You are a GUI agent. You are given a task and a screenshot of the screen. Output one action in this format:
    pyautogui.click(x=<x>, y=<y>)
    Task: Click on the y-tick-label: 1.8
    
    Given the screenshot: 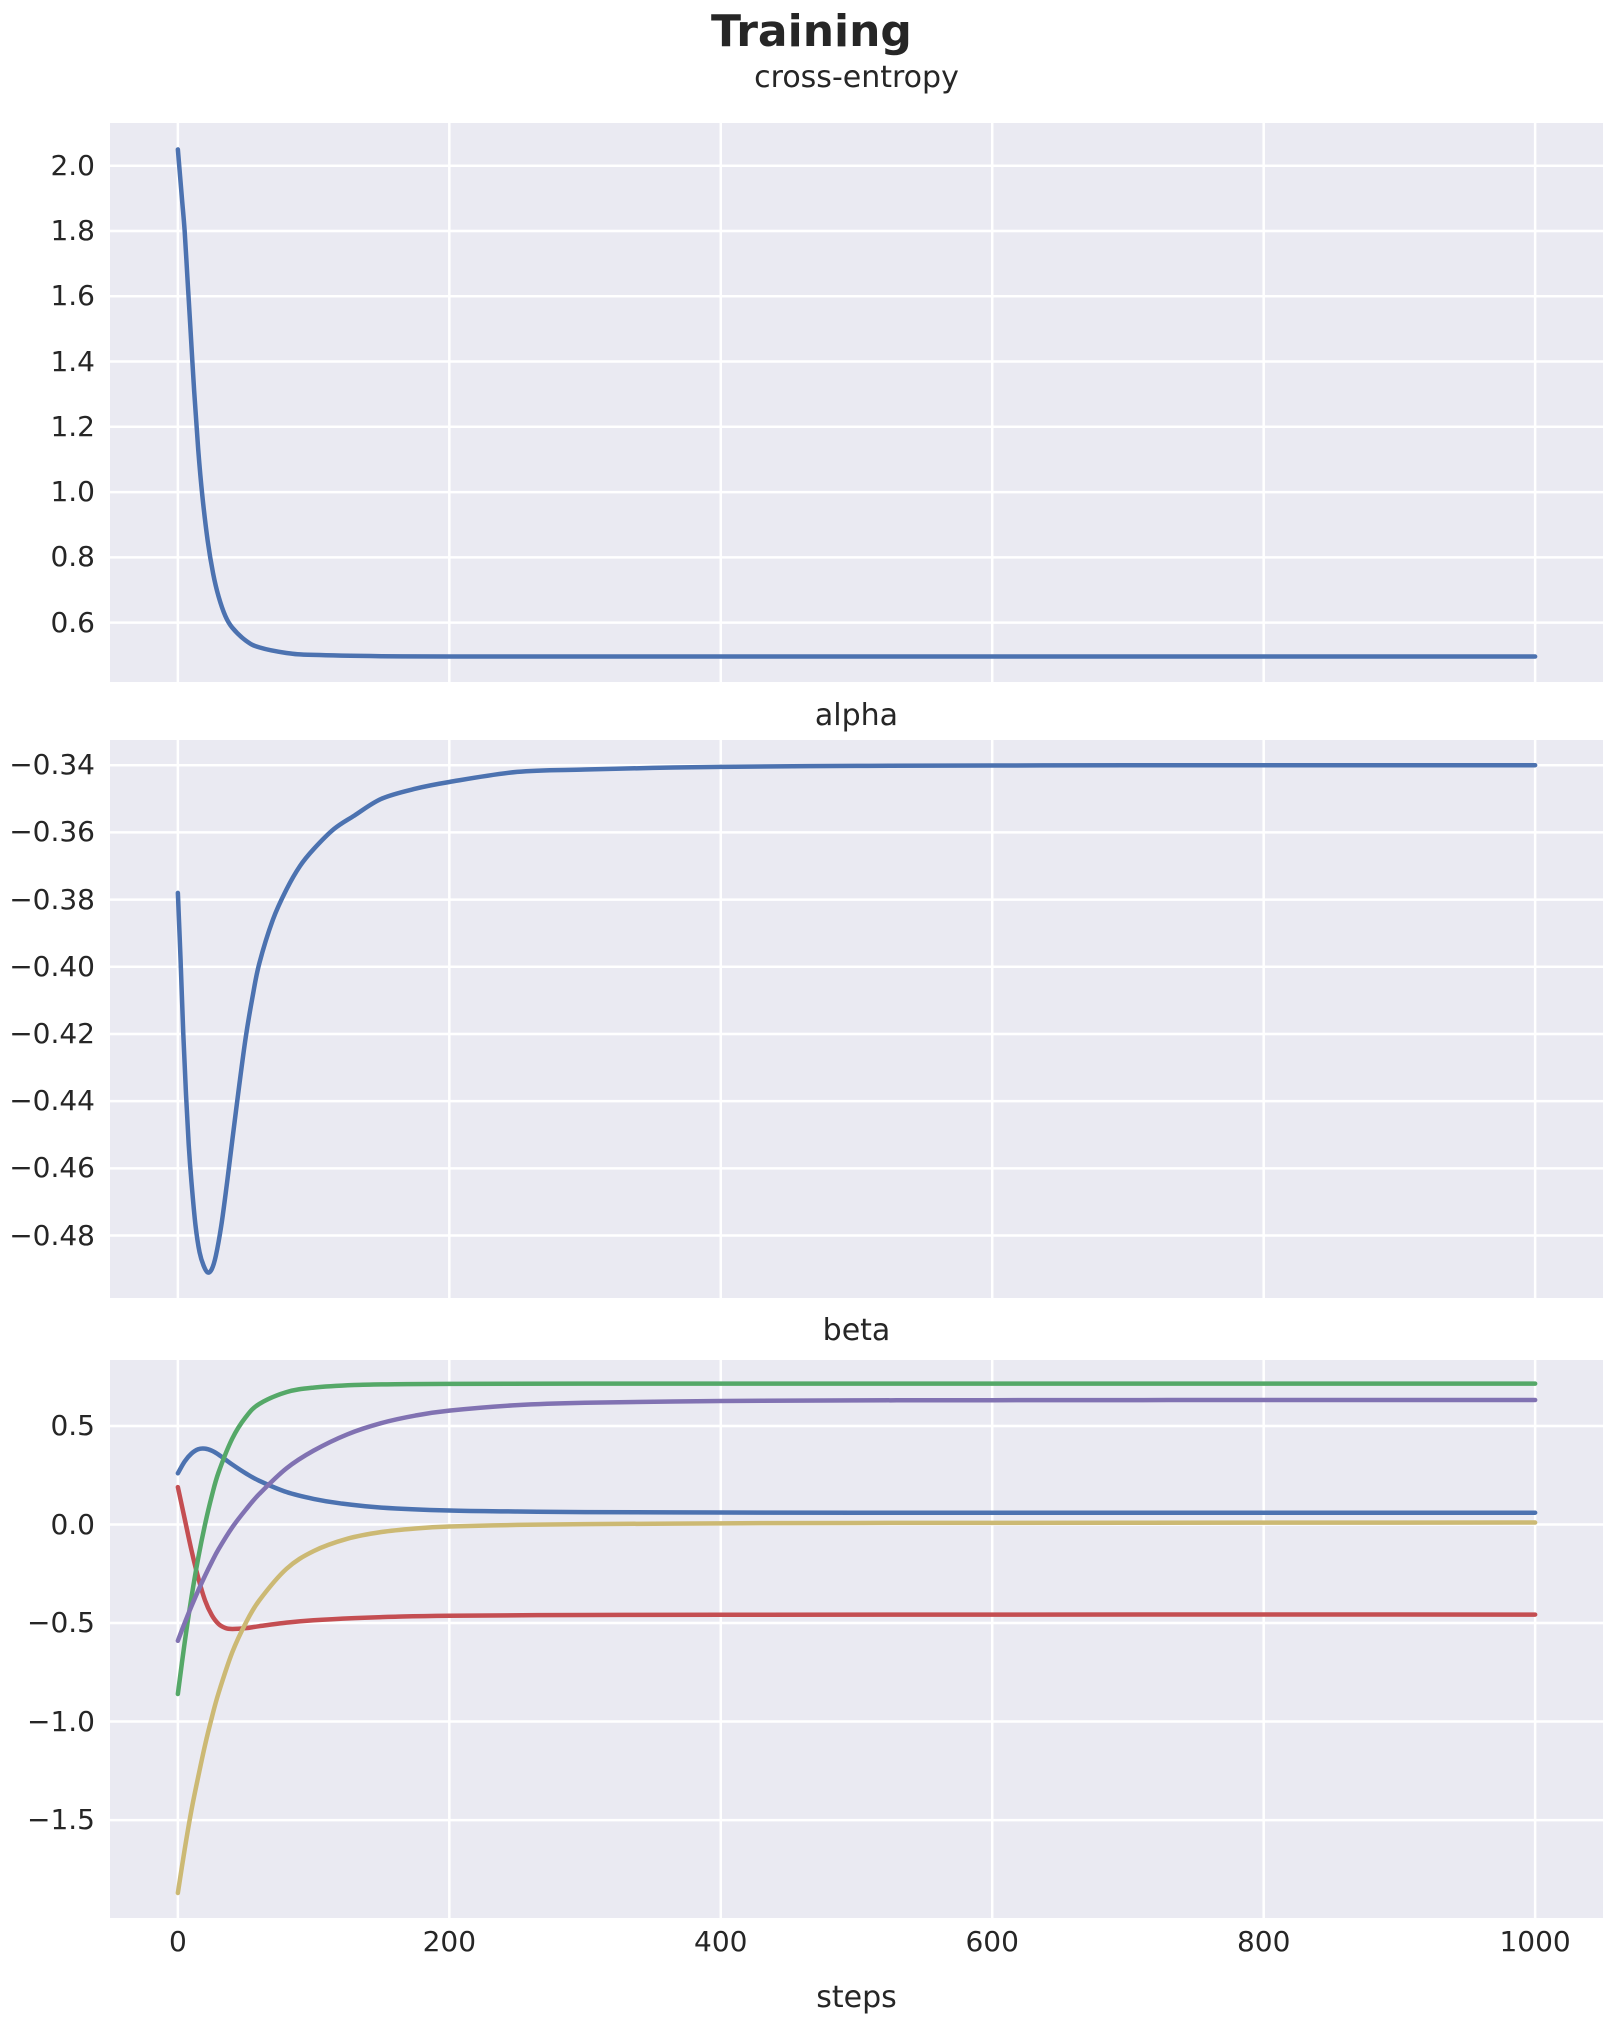 What is the action you would take?
    pyautogui.click(x=72, y=230)
    